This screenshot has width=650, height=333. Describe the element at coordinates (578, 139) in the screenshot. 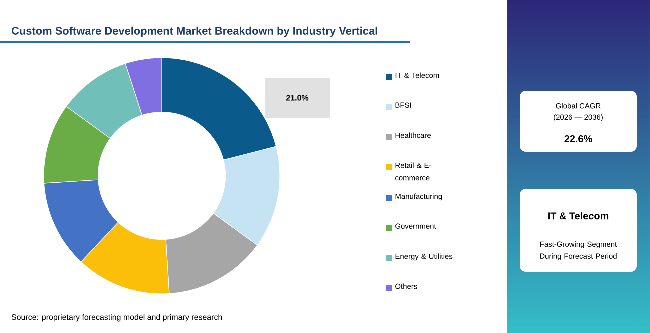

I see `text: 22.6%` at that location.